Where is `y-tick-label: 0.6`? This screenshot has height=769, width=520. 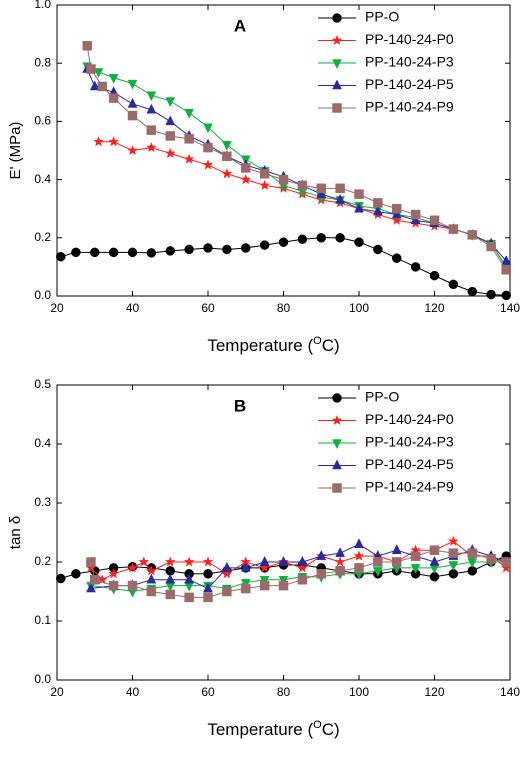
y-tick-label: 0.6 is located at coordinates (42, 121).